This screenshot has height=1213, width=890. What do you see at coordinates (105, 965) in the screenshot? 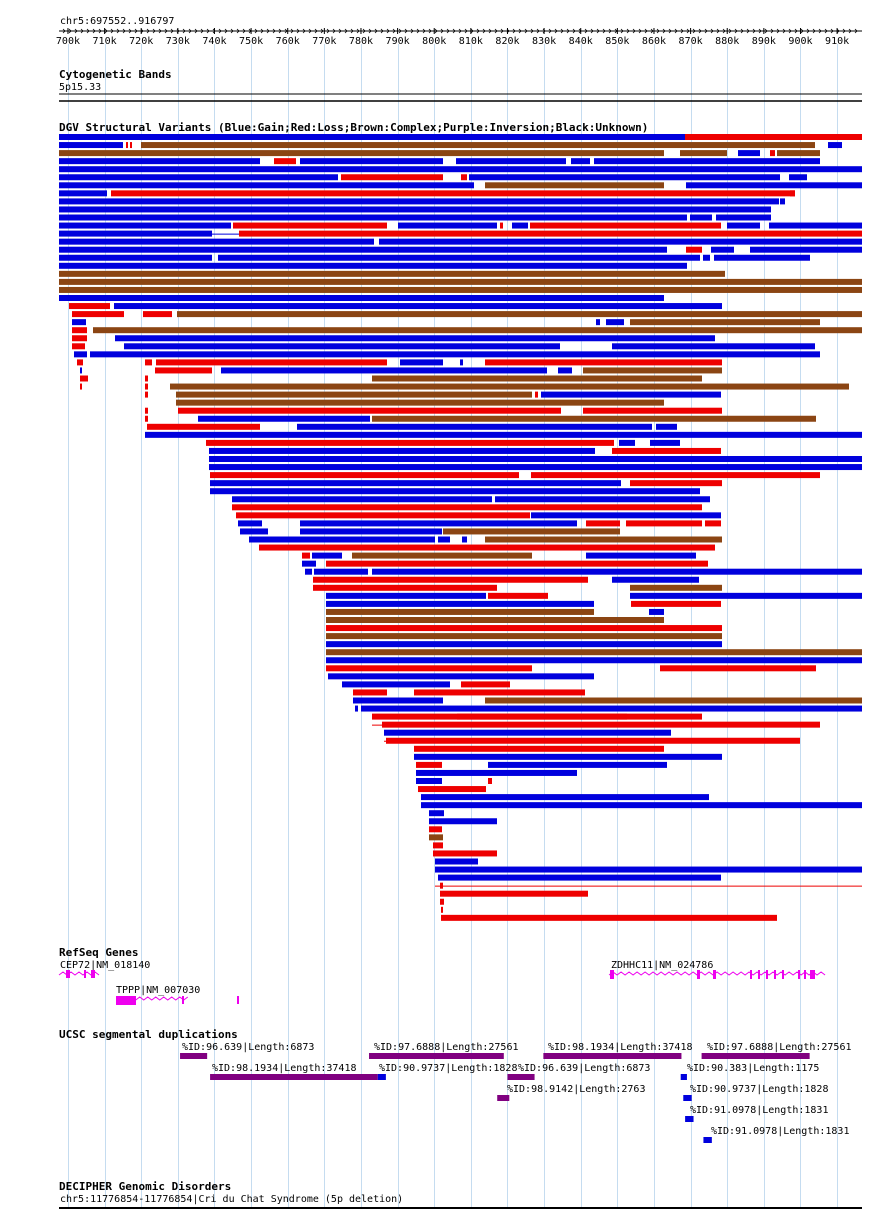
I see `gene-label-cep72: CEP72|NM_018140` at bounding box center [105, 965].